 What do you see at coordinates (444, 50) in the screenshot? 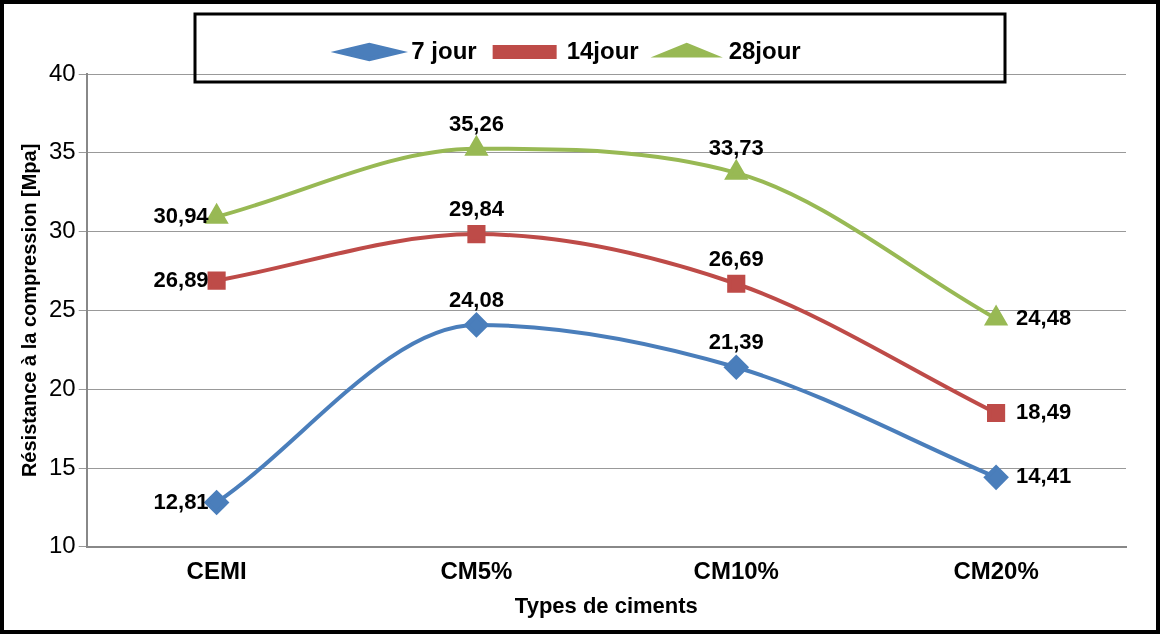
I see `legend-label: 7 jour` at bounding box center [444, 50].